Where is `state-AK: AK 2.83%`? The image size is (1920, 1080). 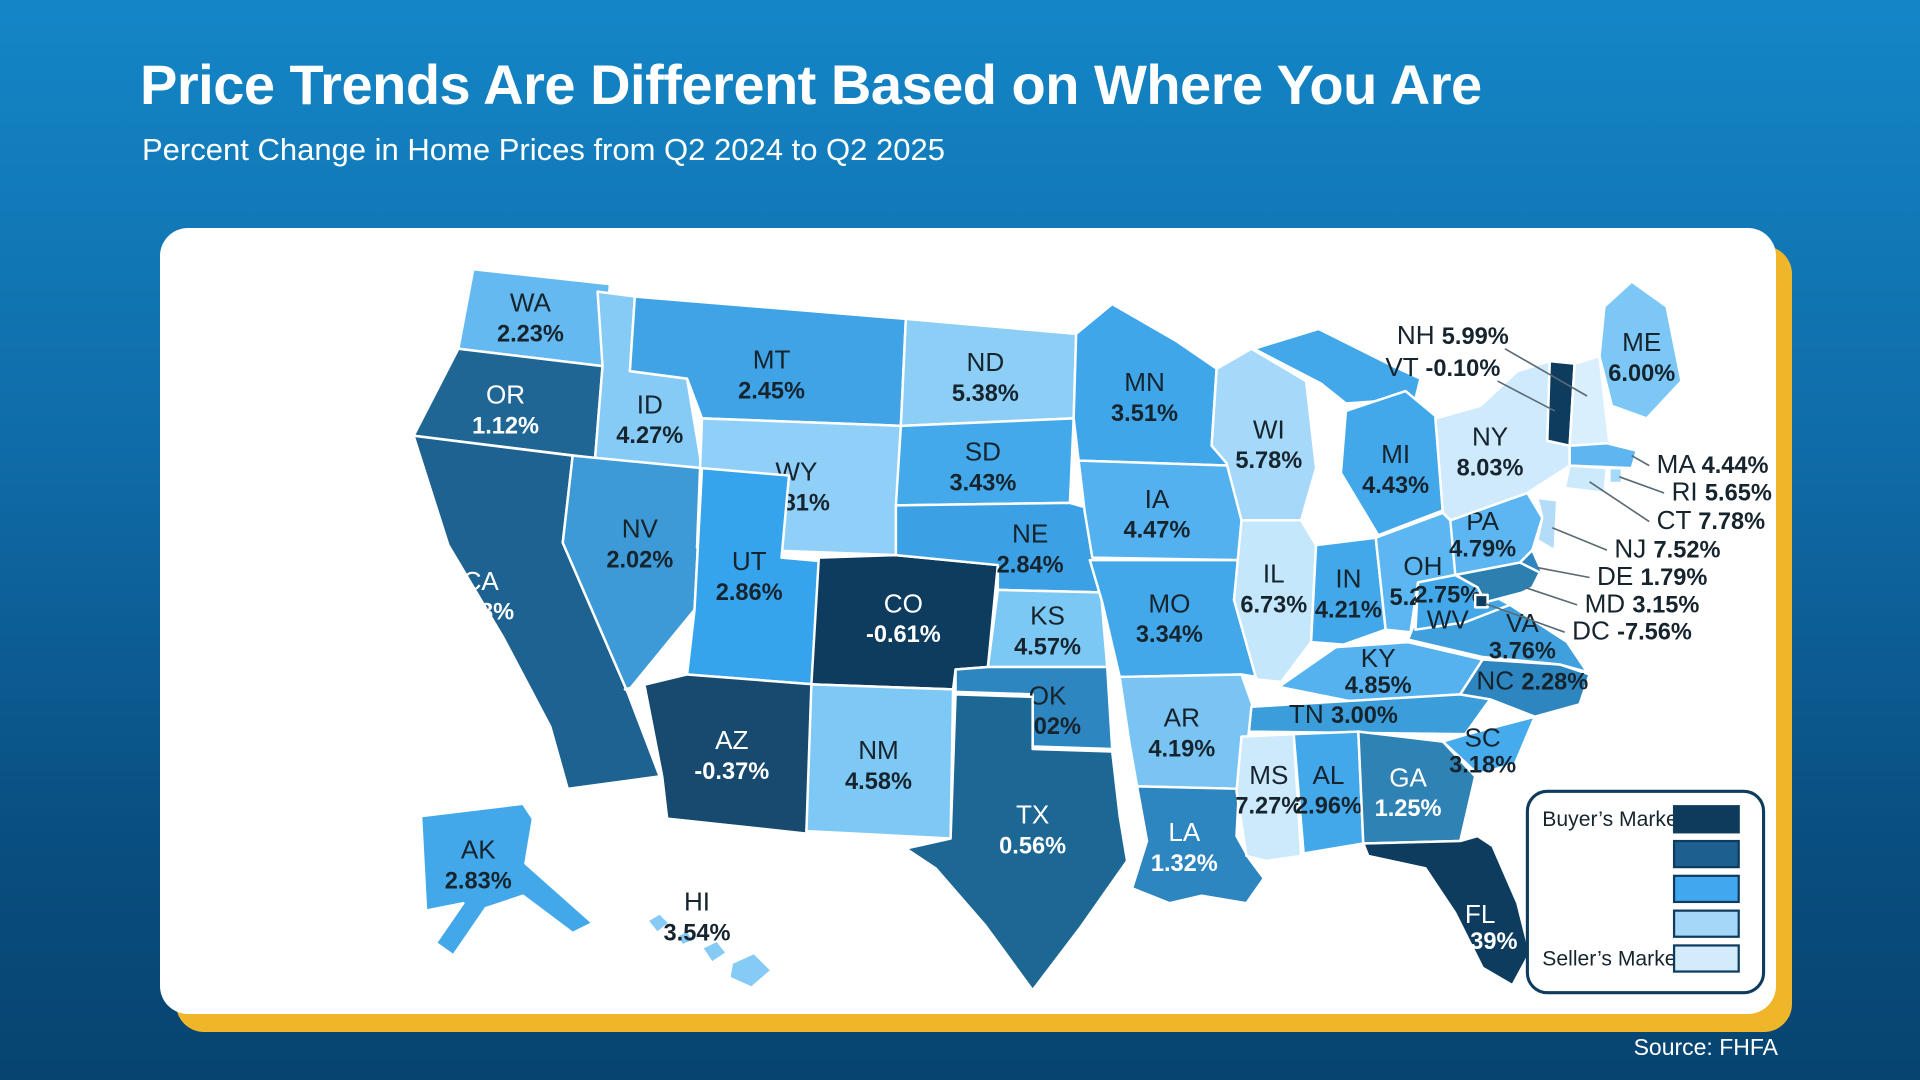 state-AK: AK 2.83% is located at coordinates (506, 879).